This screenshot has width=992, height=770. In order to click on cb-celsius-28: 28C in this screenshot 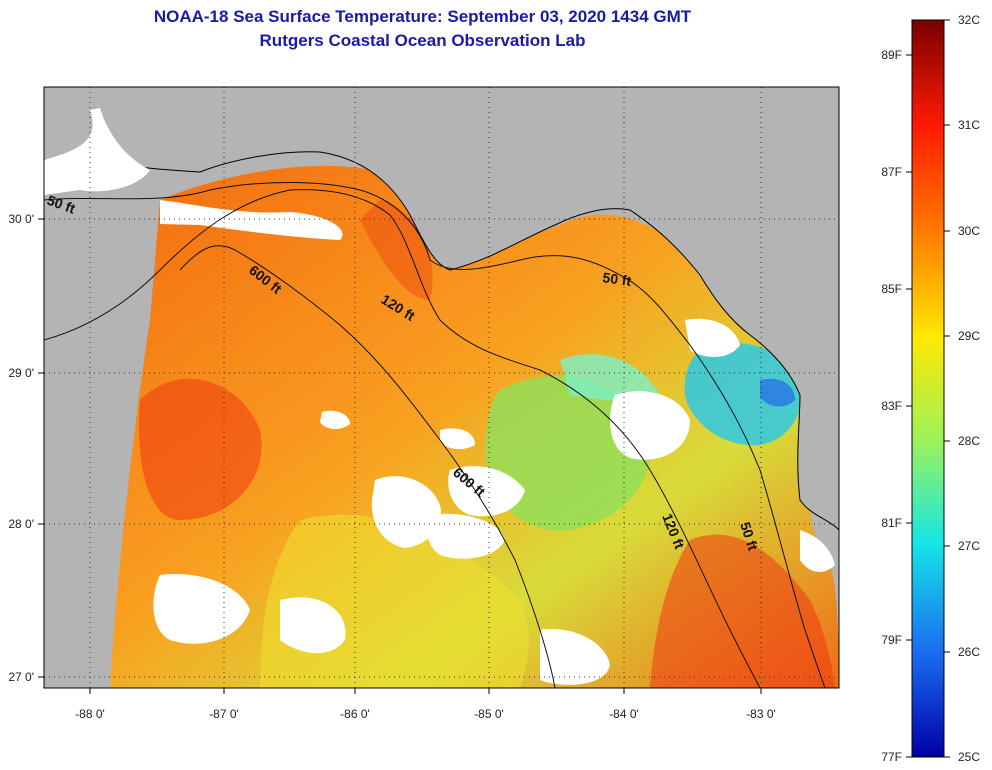, I will do `click(969, 441)`.